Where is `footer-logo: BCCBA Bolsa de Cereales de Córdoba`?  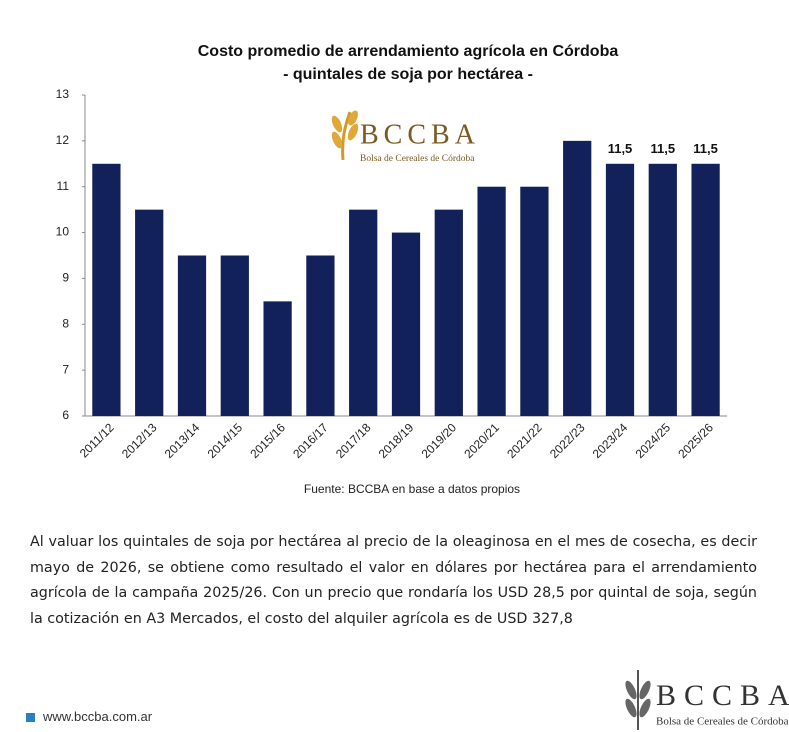 footer-logo: BCCBA Bolsa de Cereales de Córdoba is located at coordinates (704, 696).